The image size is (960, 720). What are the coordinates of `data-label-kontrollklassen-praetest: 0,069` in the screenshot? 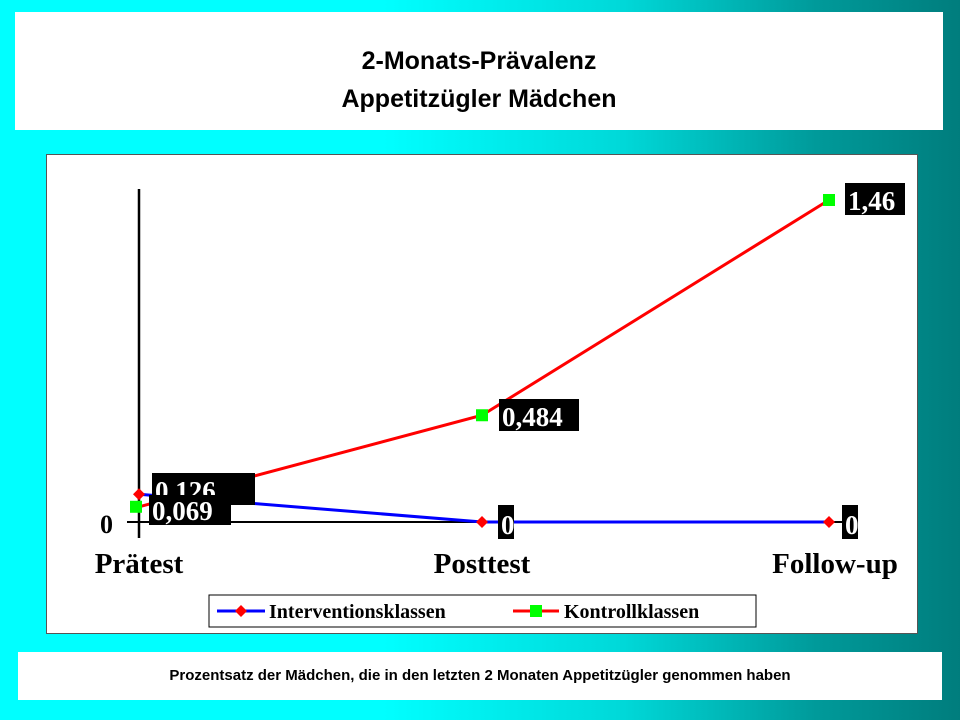 It's located at (182, 511).